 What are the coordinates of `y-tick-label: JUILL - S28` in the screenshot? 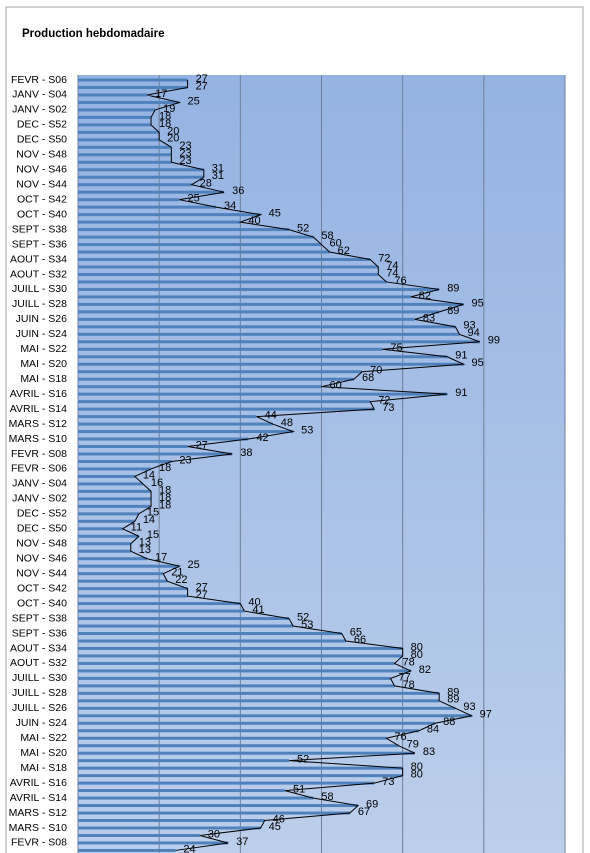 It's located at (39, 693).